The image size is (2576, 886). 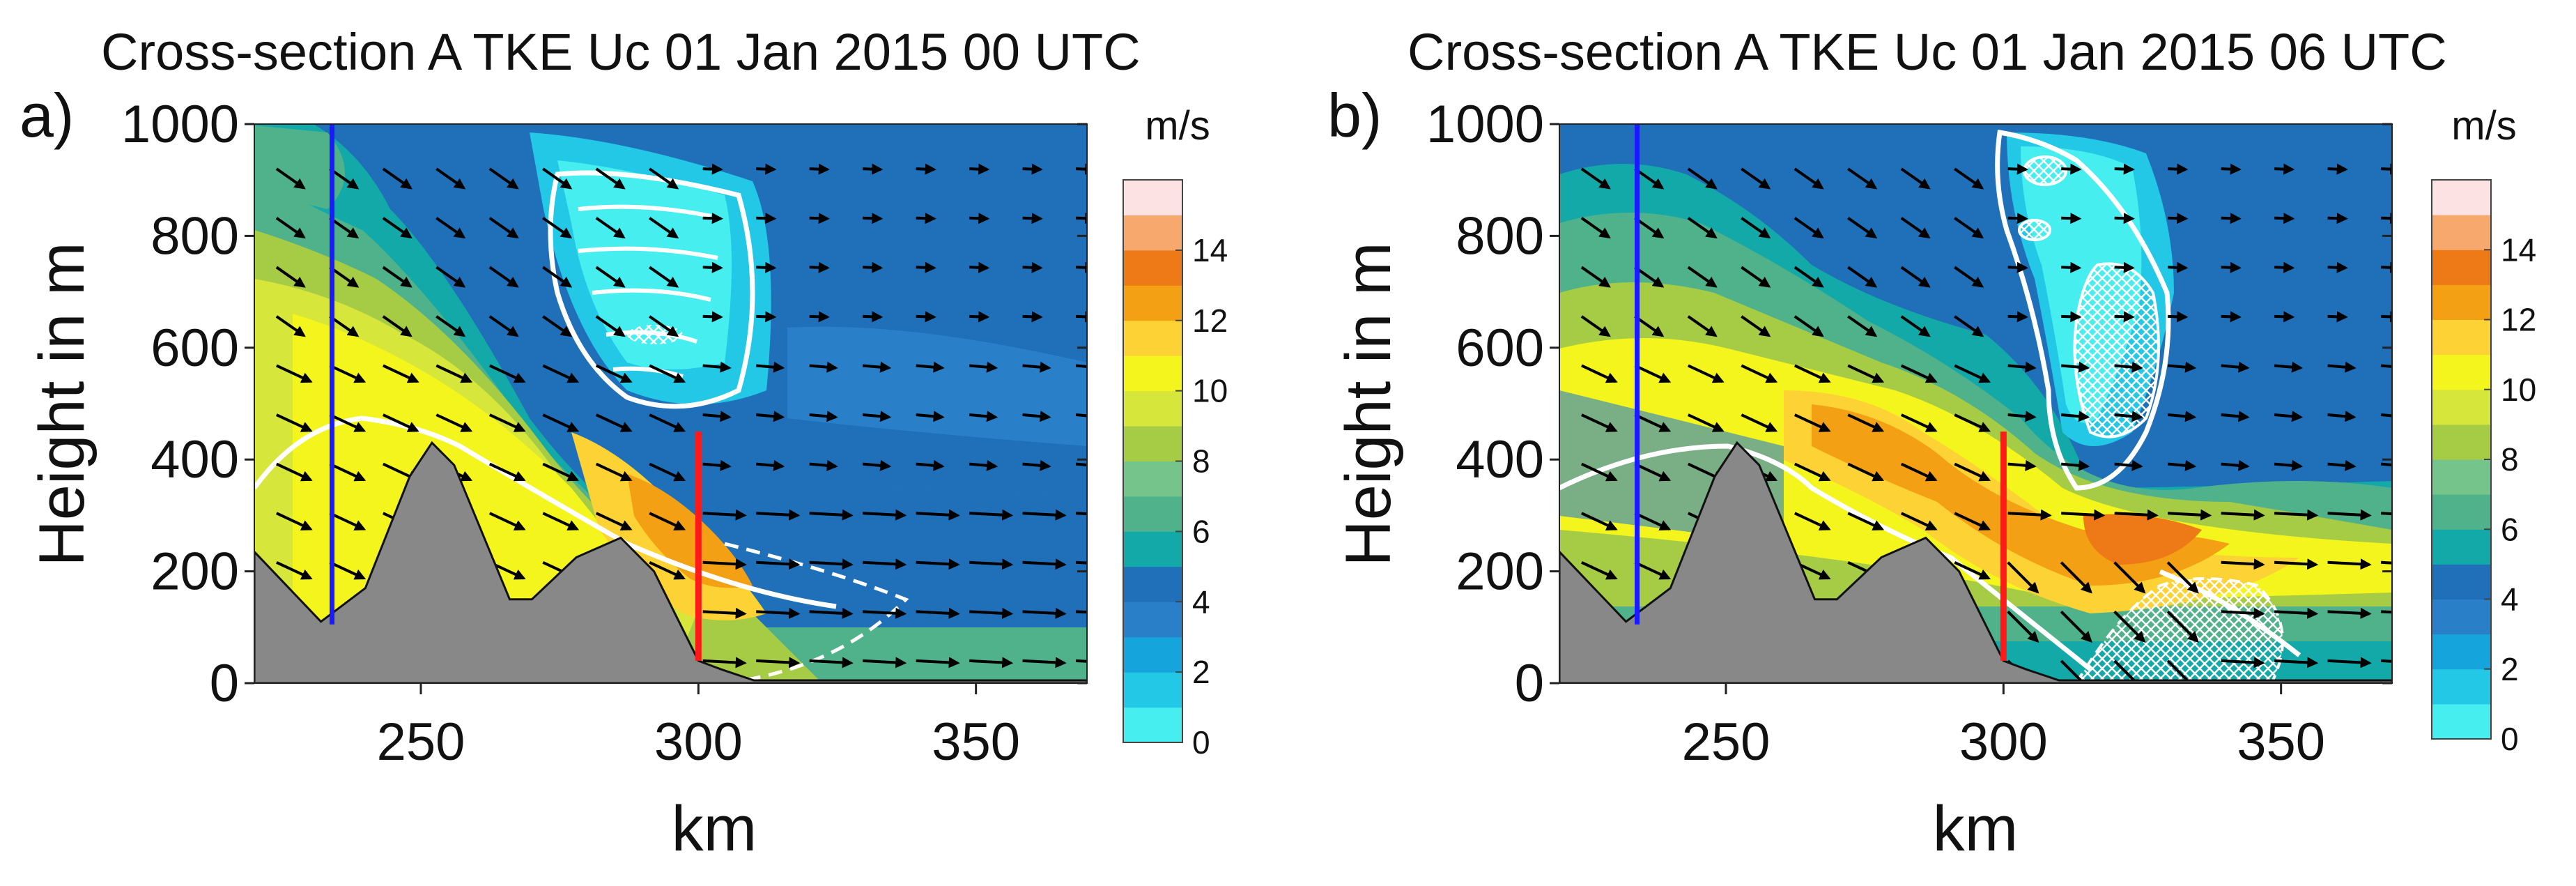 I want to click on colorbar-tick-label: 8, so click(x=1201, y=462).